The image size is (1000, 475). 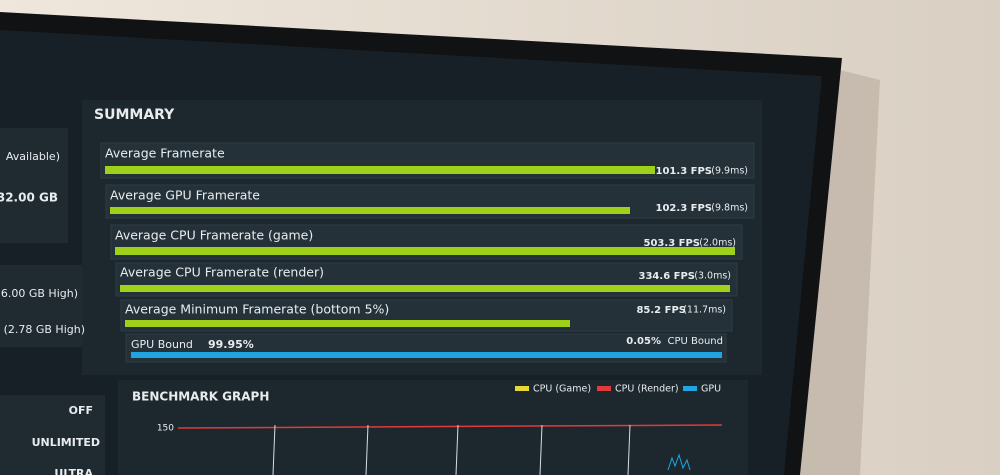 I want to click on shadow, so click(x=840, y=272).